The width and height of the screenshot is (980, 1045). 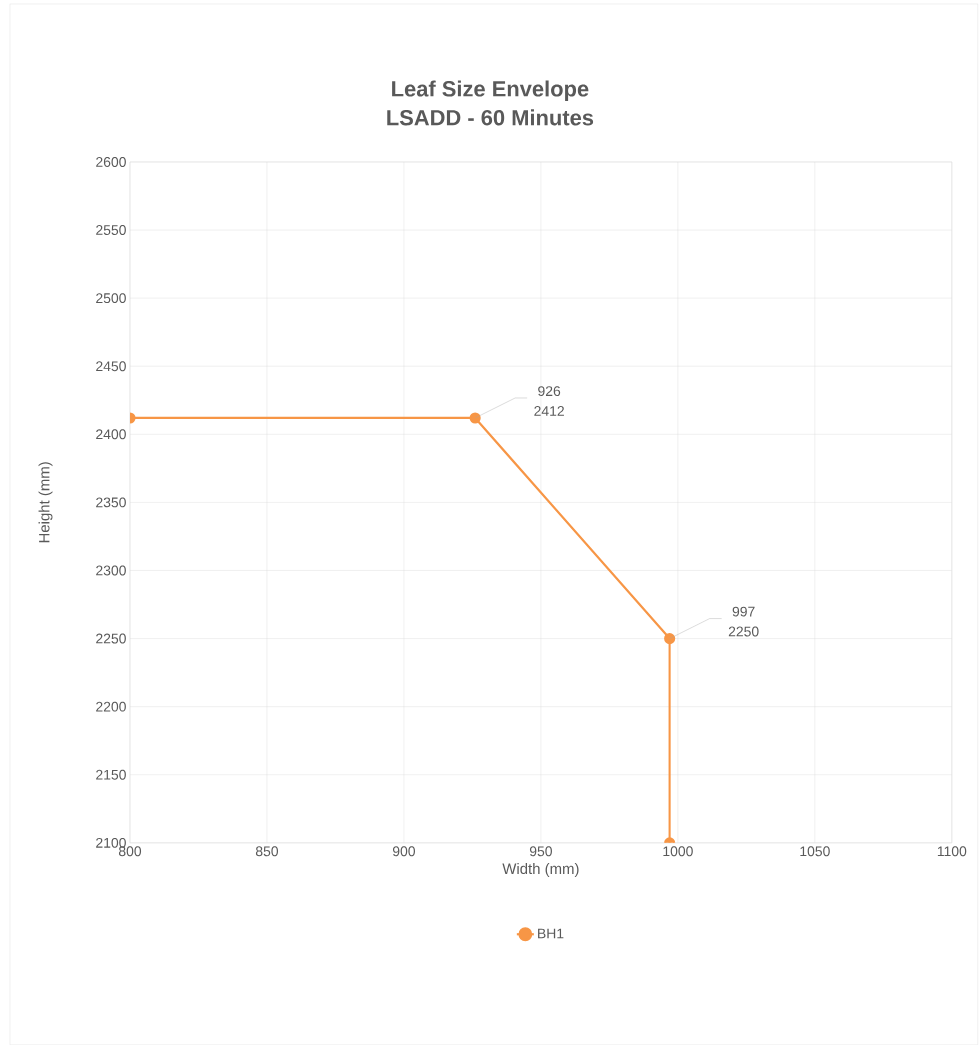 I want to click on y-tick-label: 2400, so click(x=111, y=434).